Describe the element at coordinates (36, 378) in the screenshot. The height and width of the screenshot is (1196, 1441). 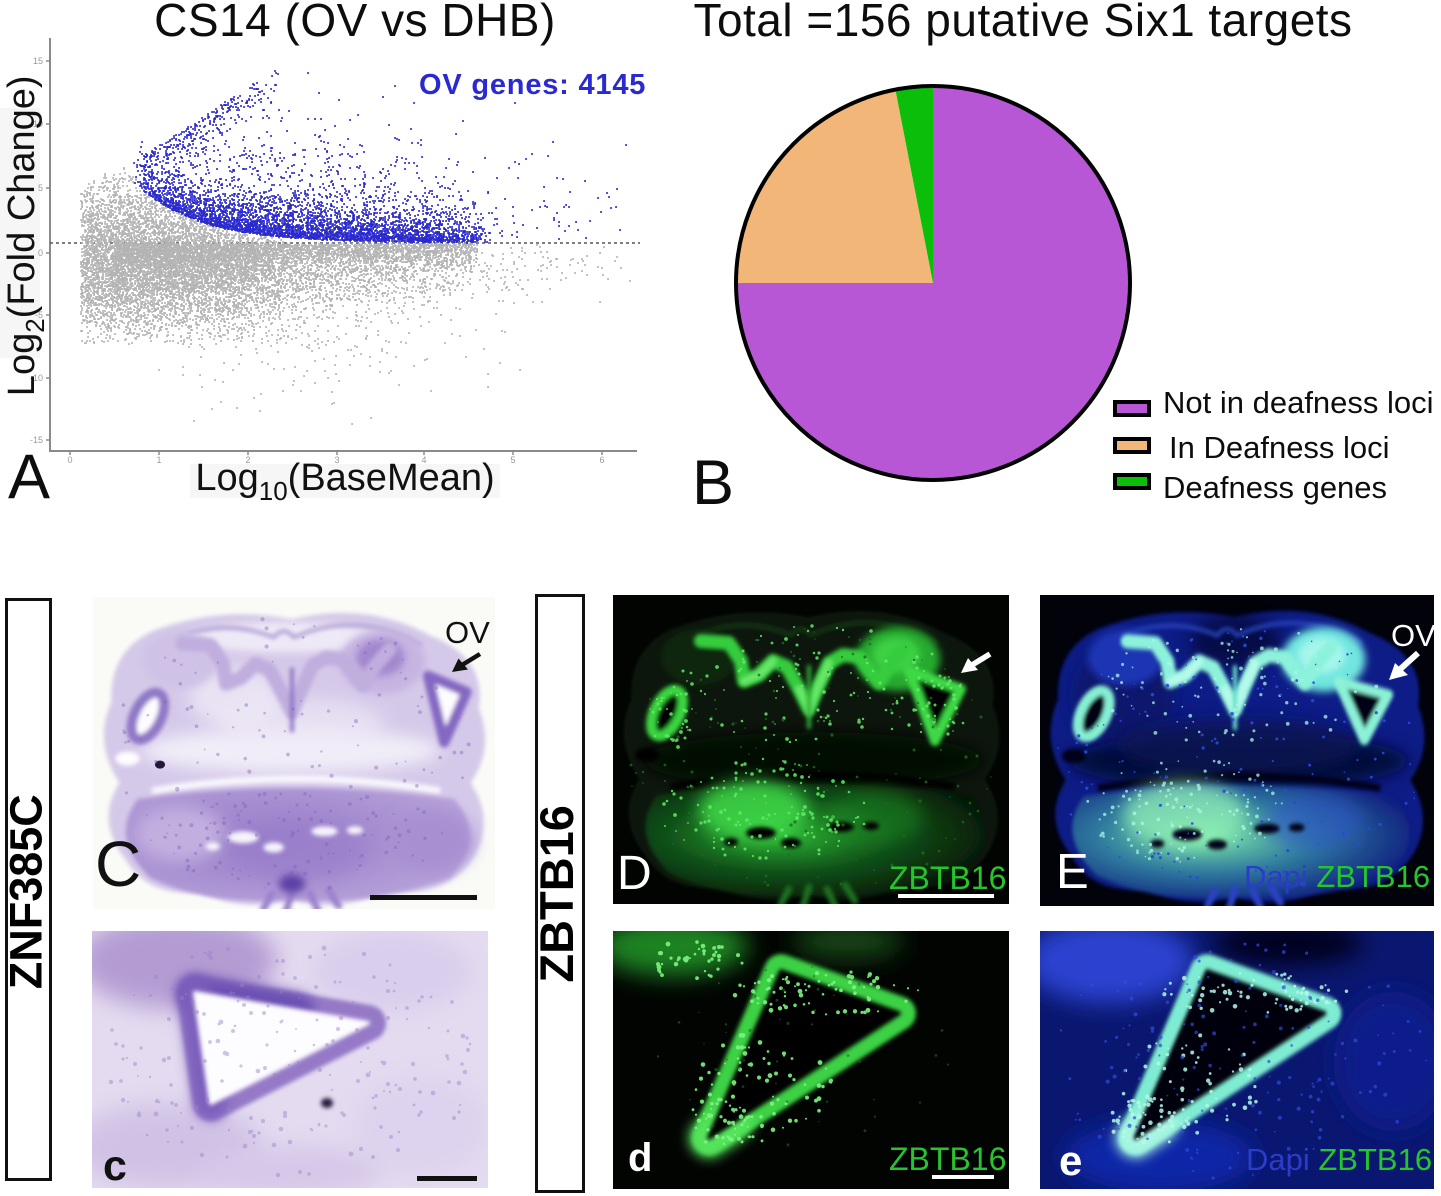
I see `svg-text: -10` at that location.